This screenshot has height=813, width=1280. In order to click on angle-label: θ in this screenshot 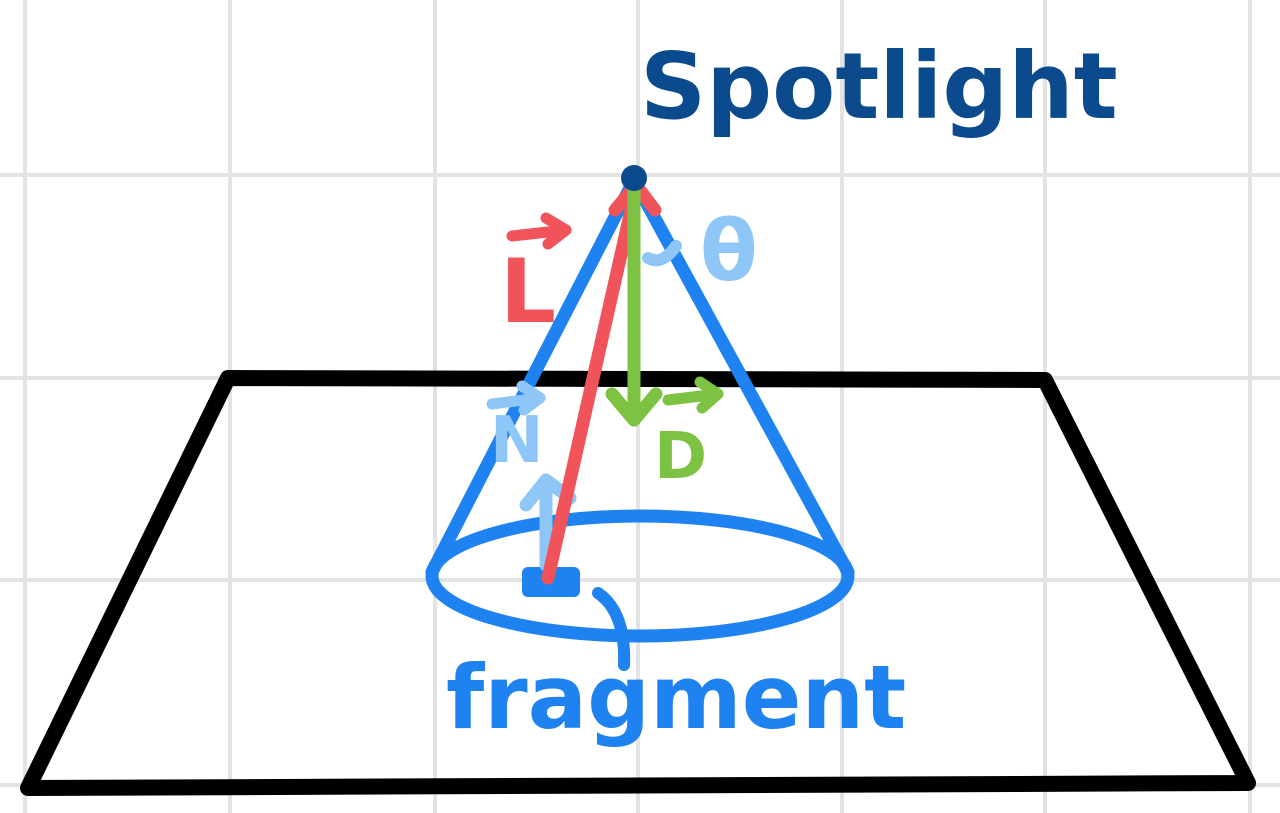, I will do `click(729, 251)`.